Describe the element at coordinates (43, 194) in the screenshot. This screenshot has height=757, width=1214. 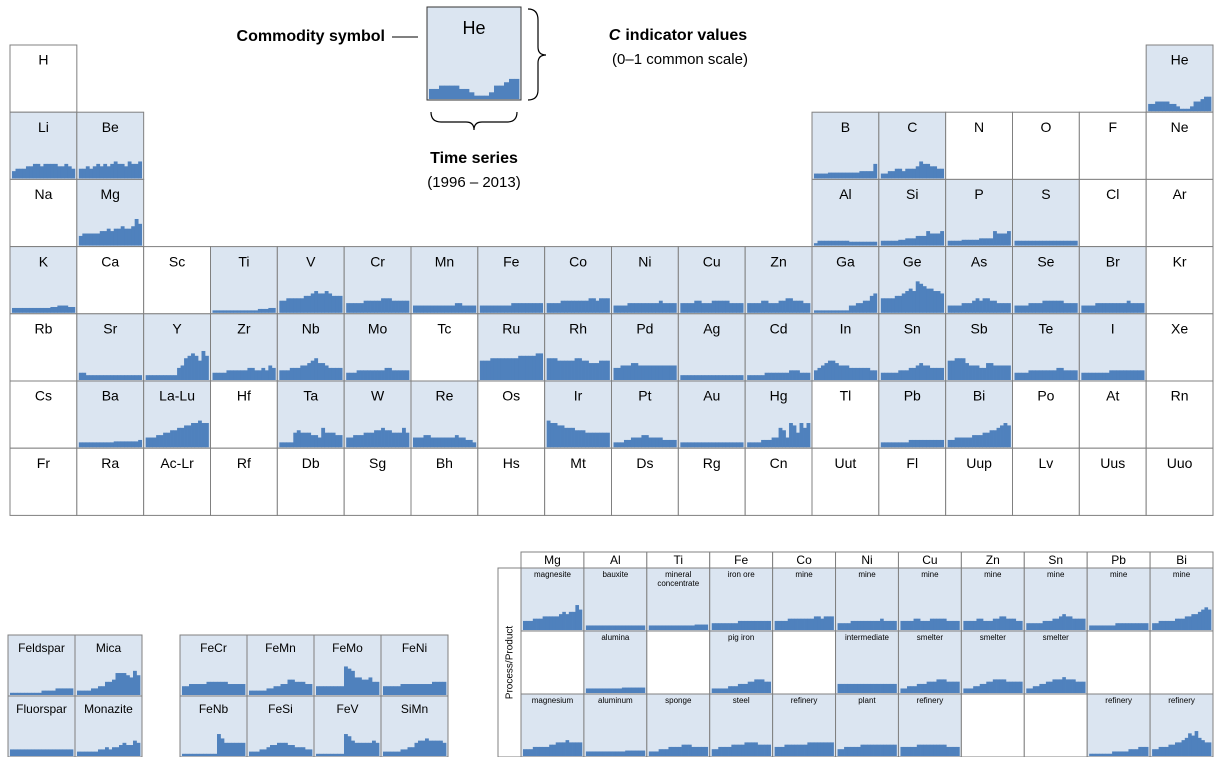
I see `cell-symbol: Na` at that location.